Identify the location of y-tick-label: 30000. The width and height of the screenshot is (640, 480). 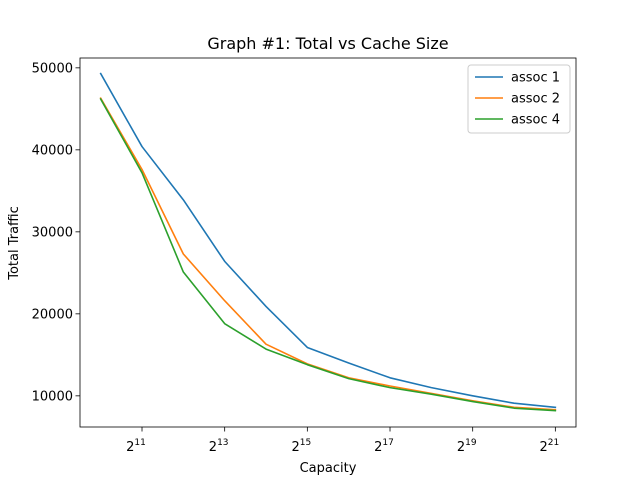
(52, 232).